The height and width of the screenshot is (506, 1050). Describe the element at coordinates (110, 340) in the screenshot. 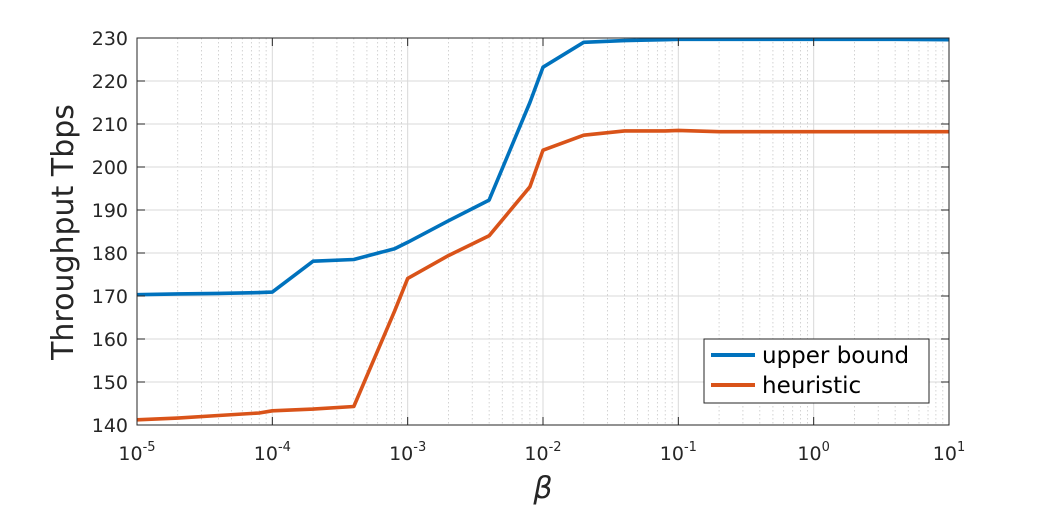

I see `y-tick-label: 160` at that location.